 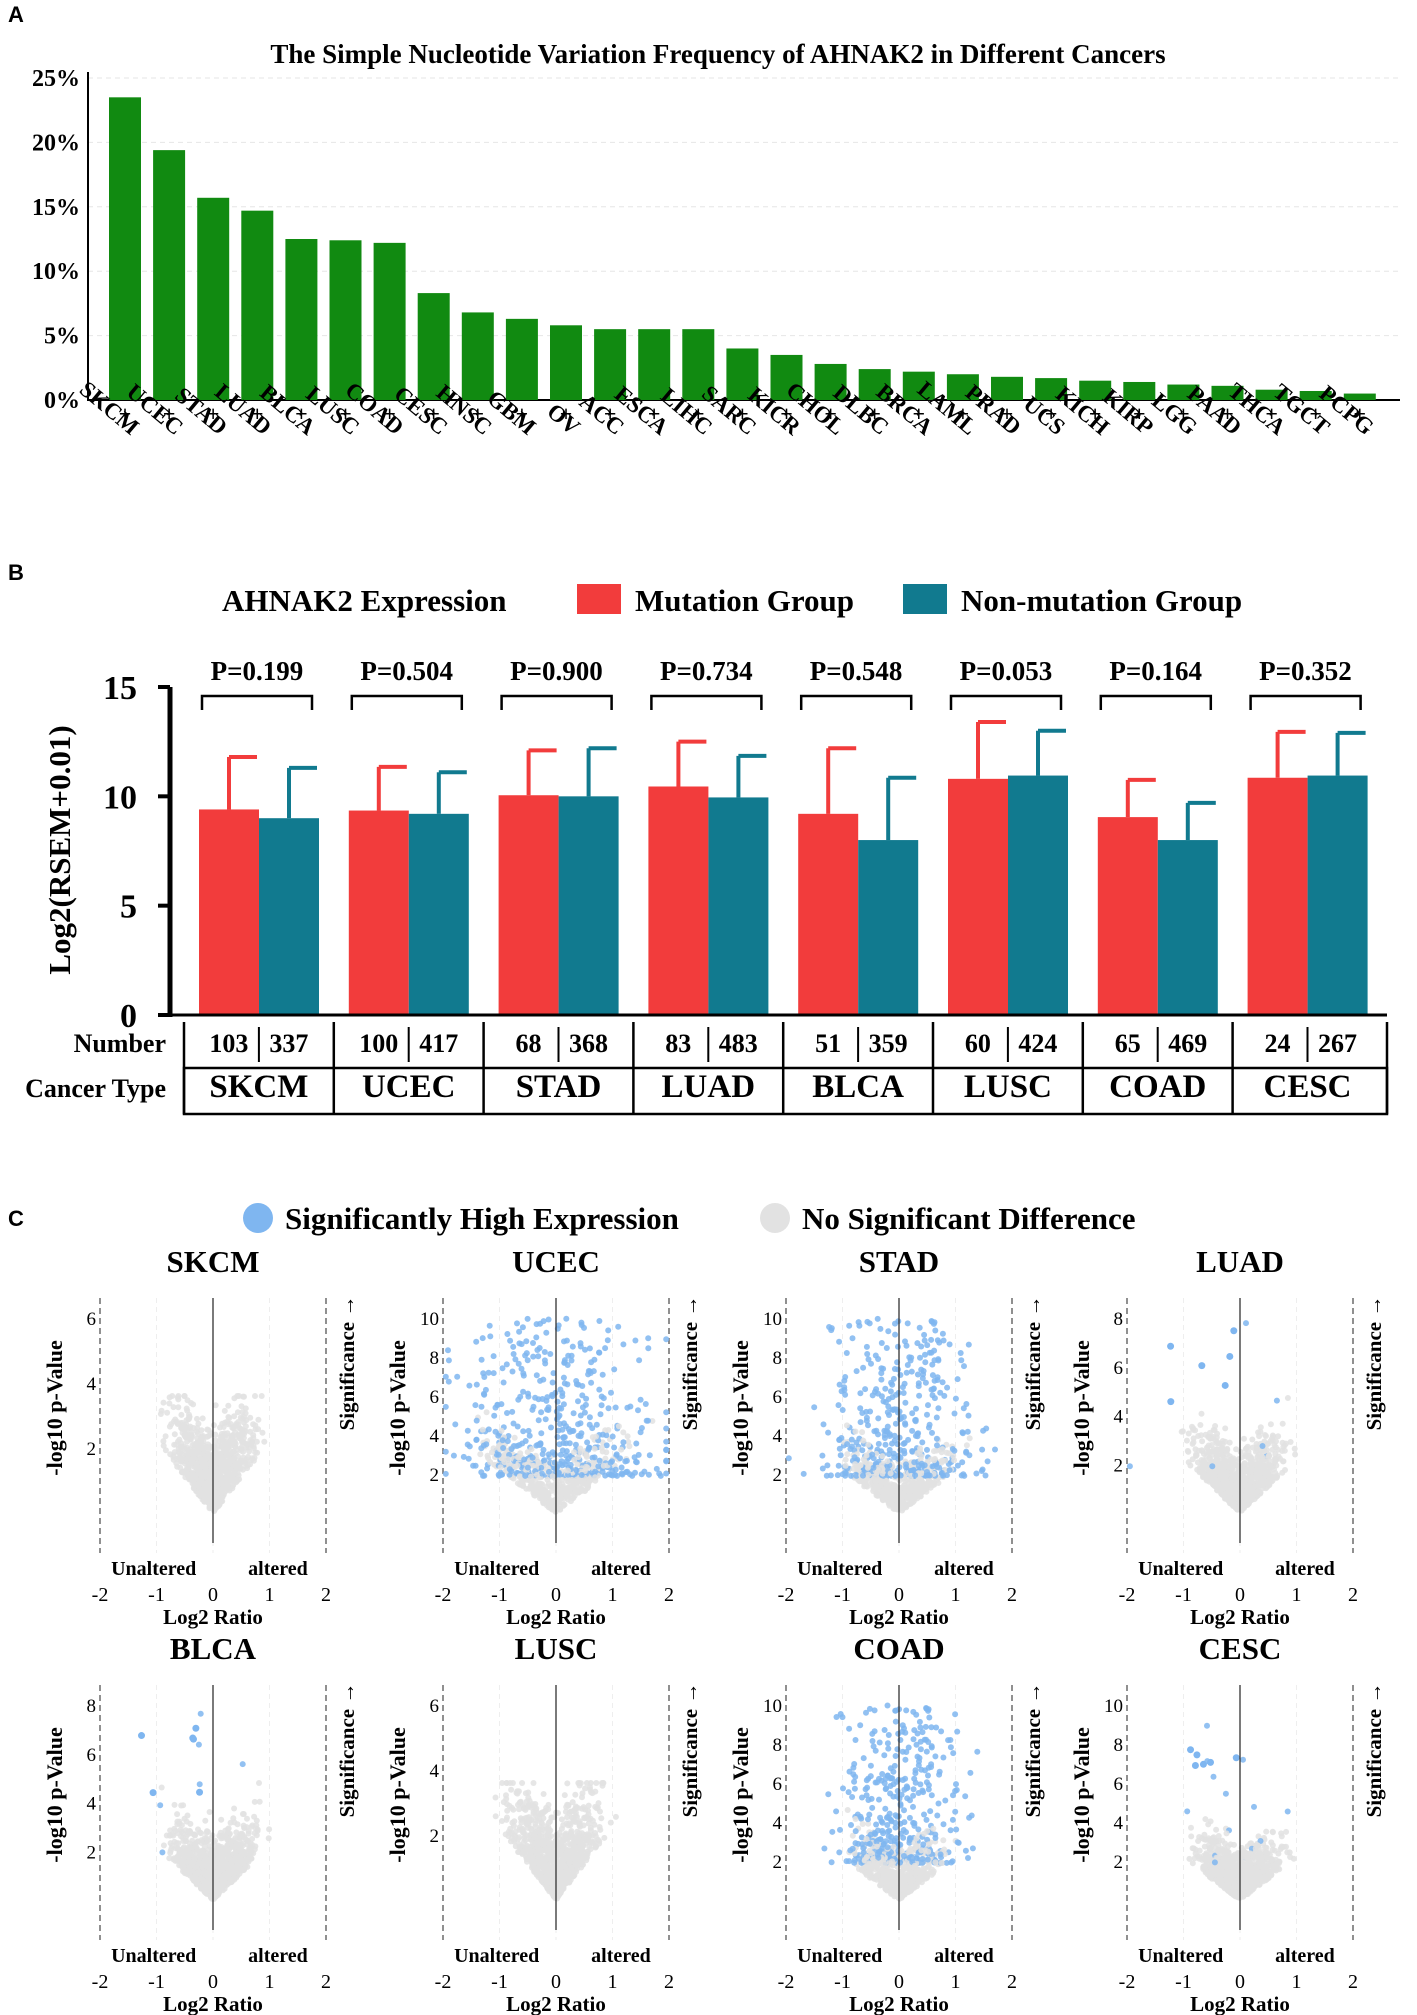 What do you see at coordinates (406, 671) in the screenshot?
I see `p-value-label: P=0.504` at bounding box center [406, 671].